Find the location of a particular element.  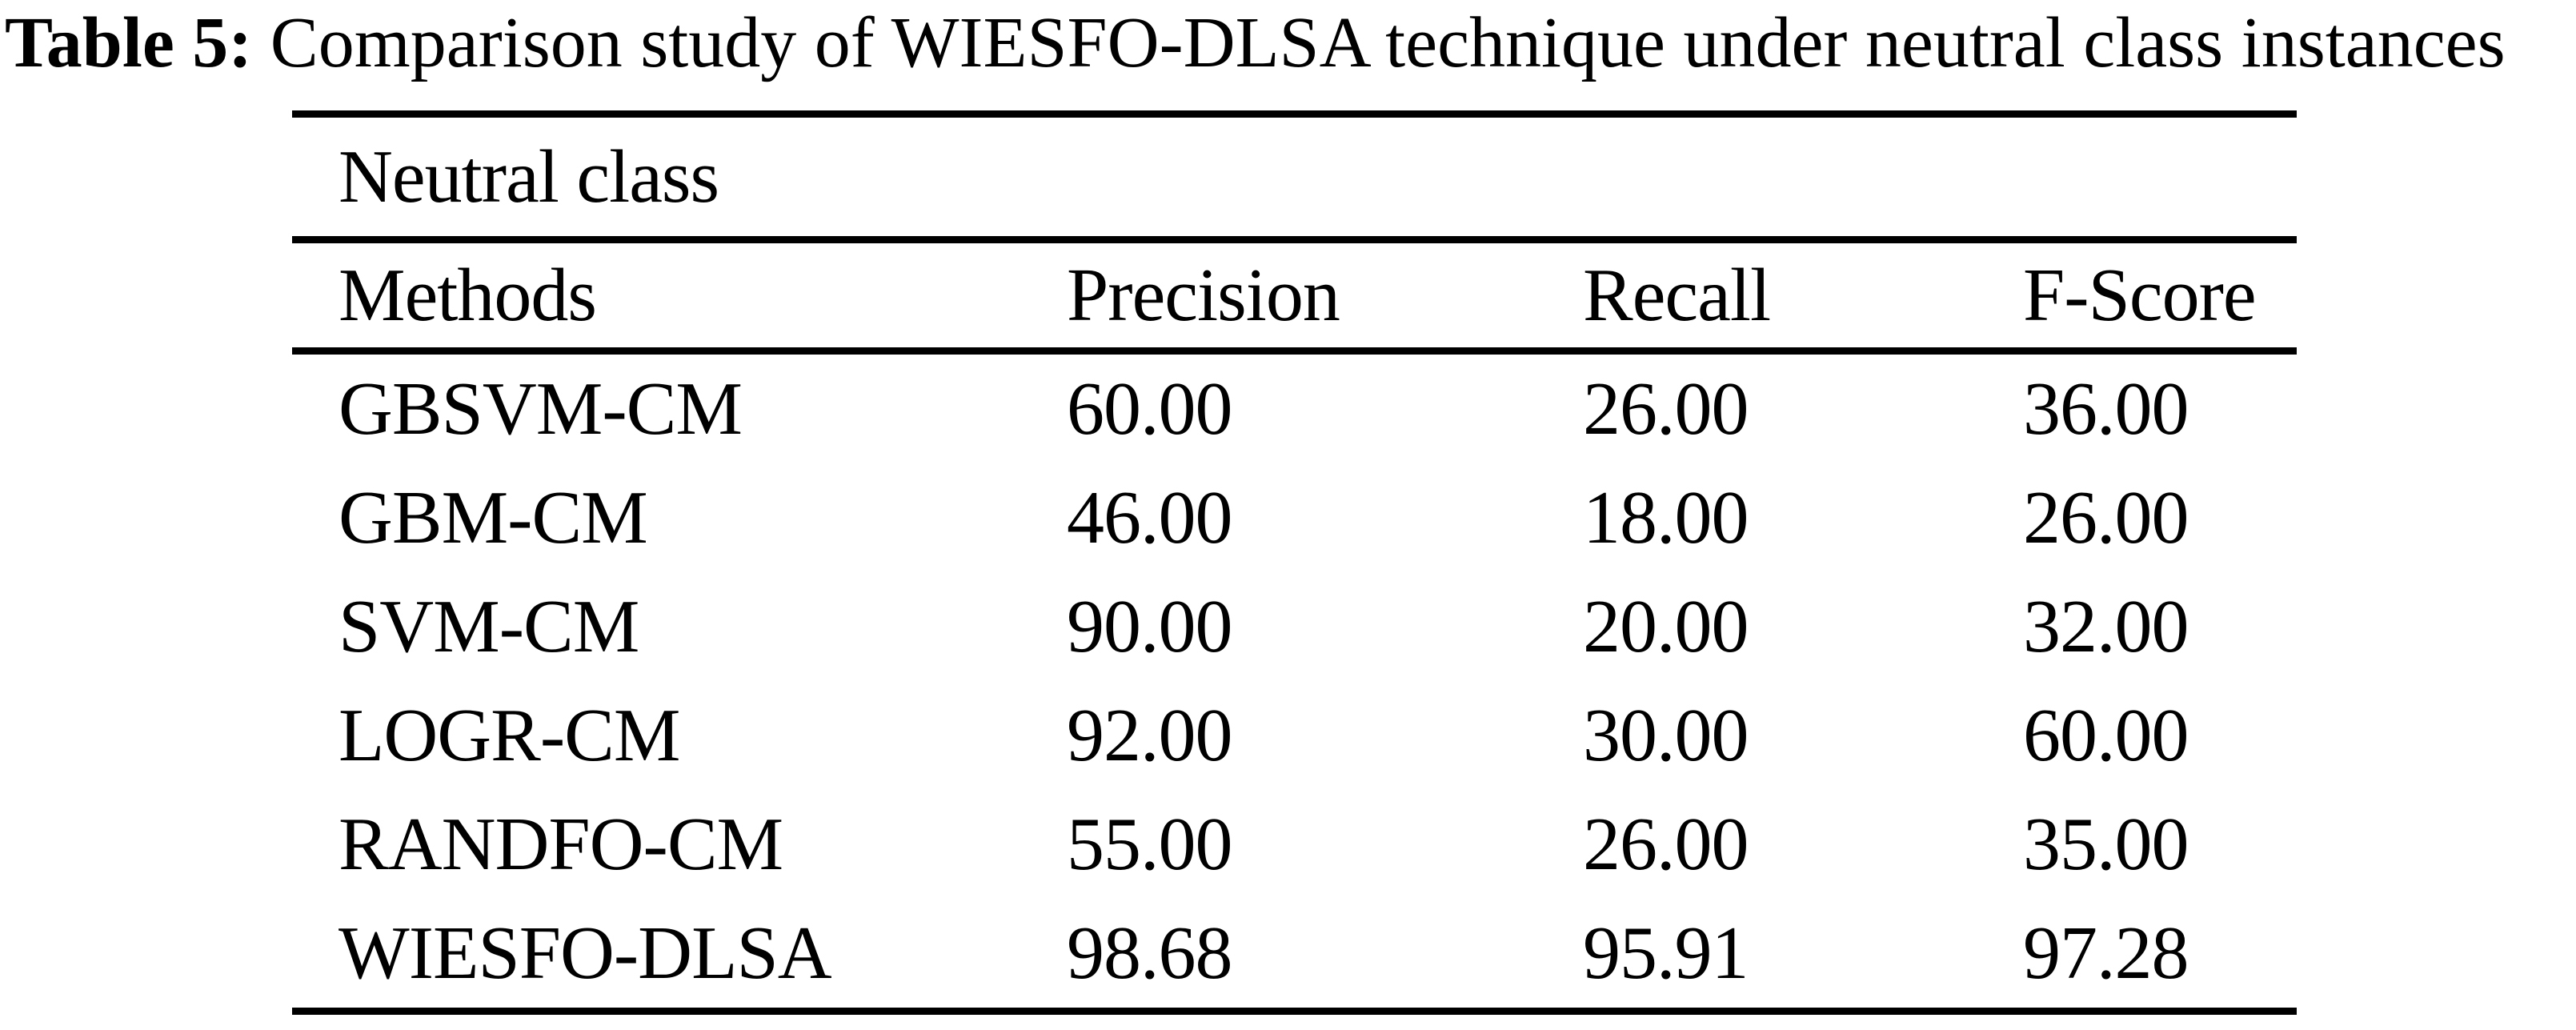

table-group-header-row: Neutral class is located at coordinates (1294, 177).